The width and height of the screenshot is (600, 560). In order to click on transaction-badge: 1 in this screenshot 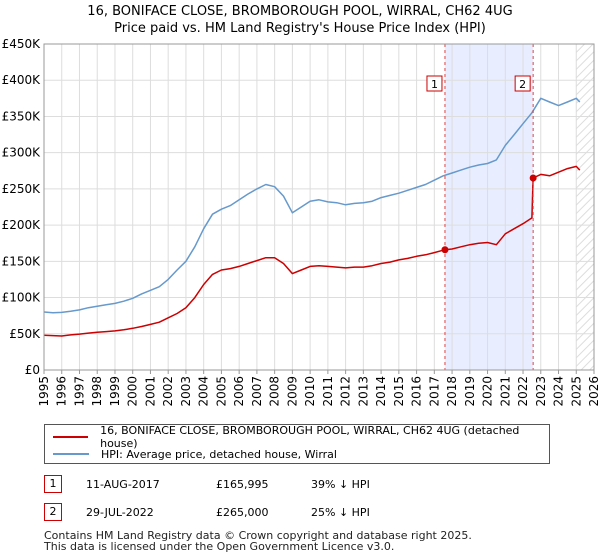, I will do `click(53, 484)`.